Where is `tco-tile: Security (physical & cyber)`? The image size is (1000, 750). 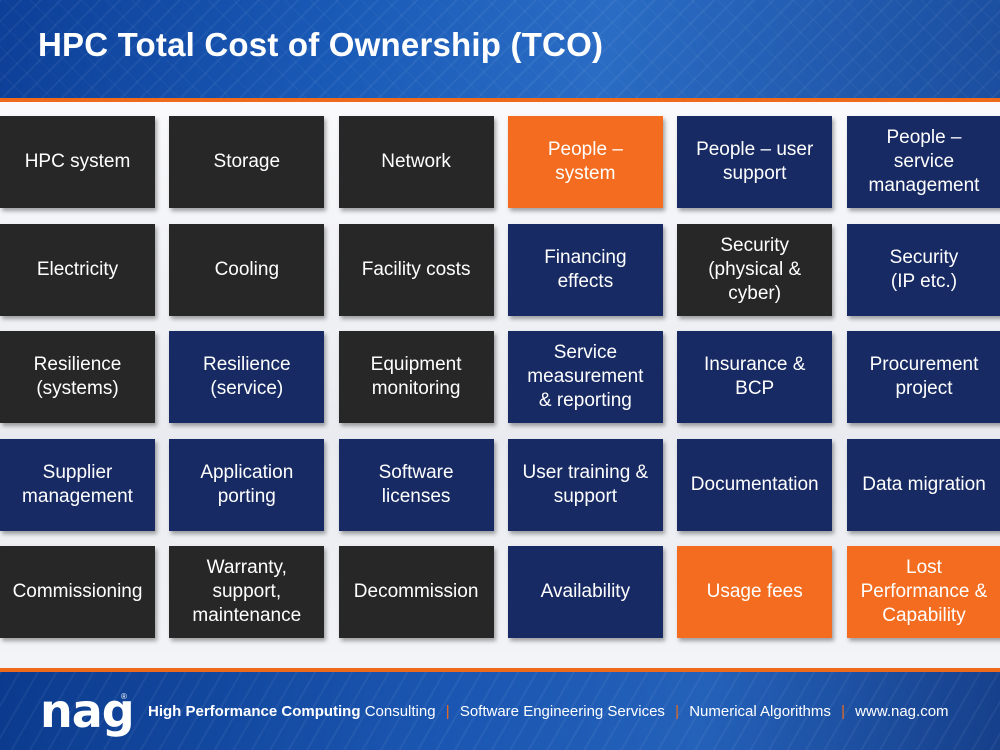
tco-tile: Security (physical & cyber) is located at coordinates (755, 269).